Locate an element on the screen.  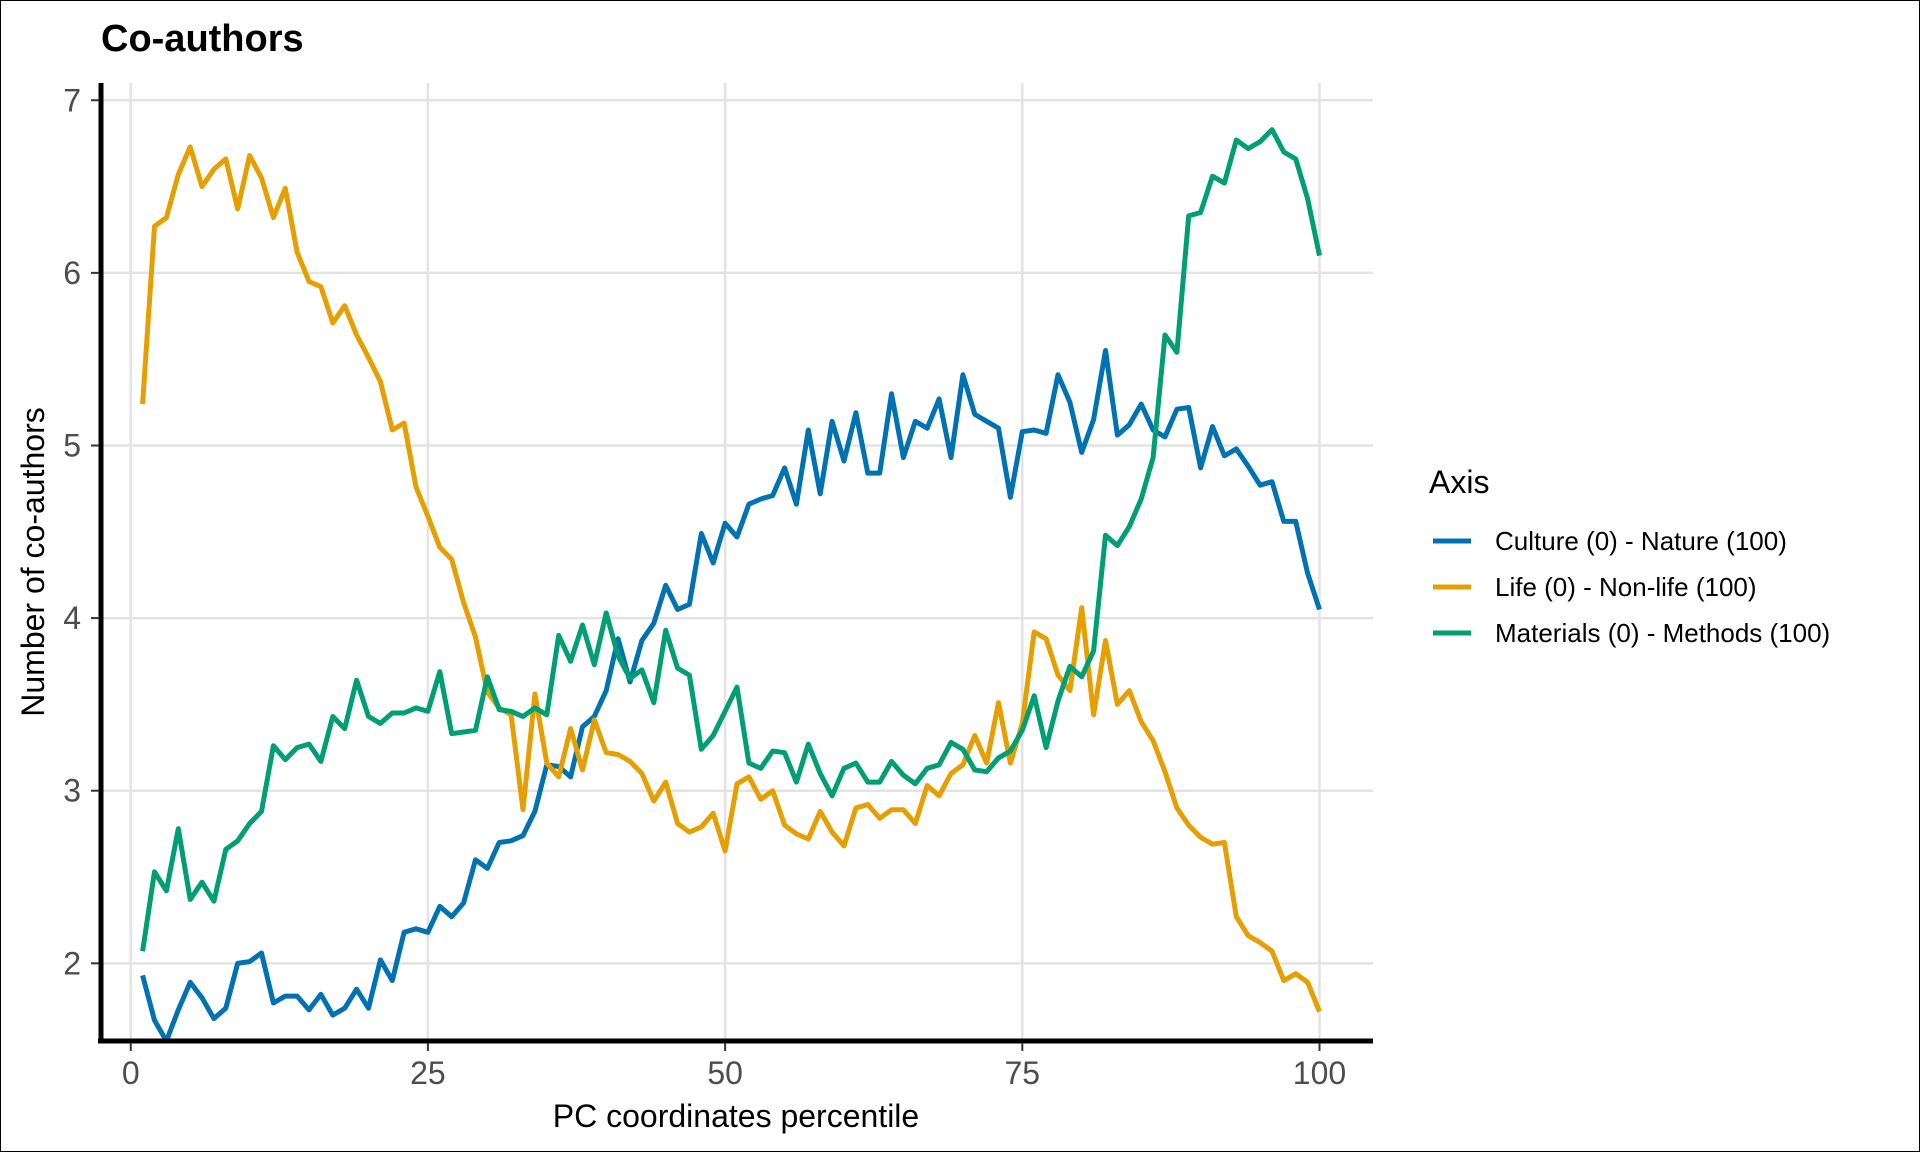
legend-label-1: Culture (0) - Nature (100) is located at coordinates (1641, 541).